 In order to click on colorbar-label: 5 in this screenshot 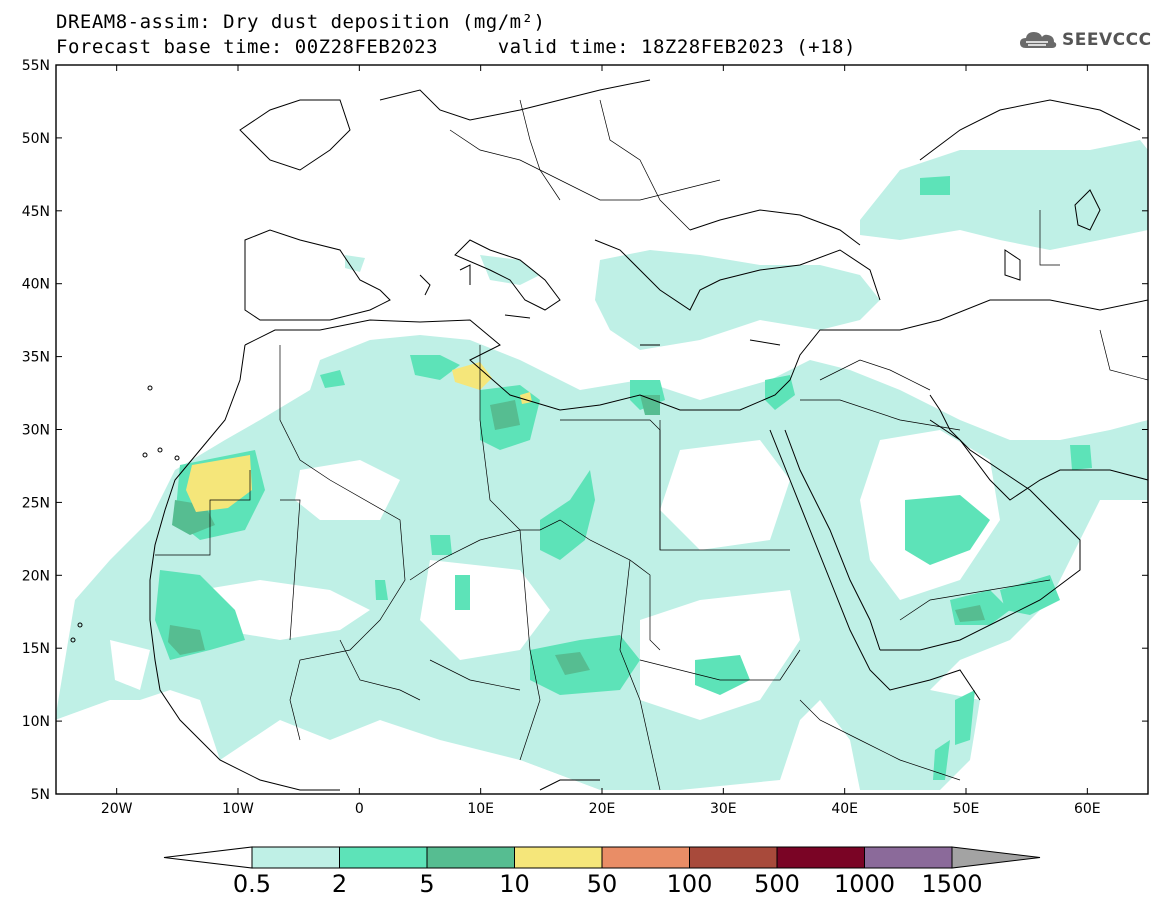, I will do `click(426, 884)`.